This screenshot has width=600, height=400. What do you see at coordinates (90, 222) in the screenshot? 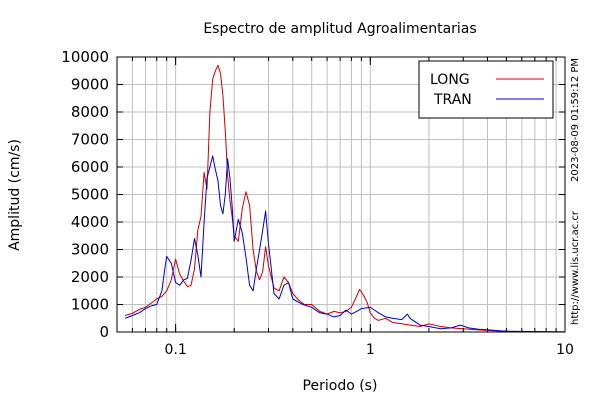
I see `y-tick-label: 4000` at bounding box center [90, 222].